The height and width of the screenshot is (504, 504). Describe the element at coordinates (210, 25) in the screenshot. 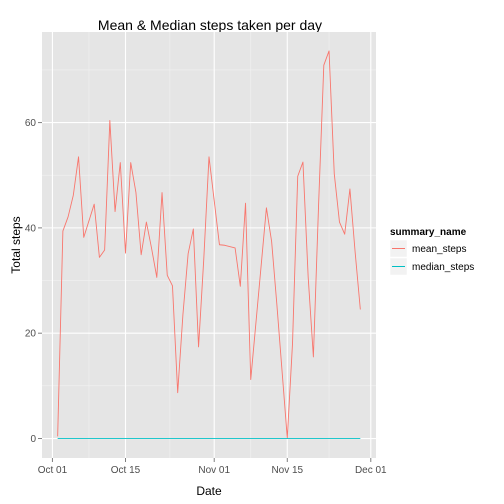

I see `chart-title: Mean & Median steps taken per day` at that location.